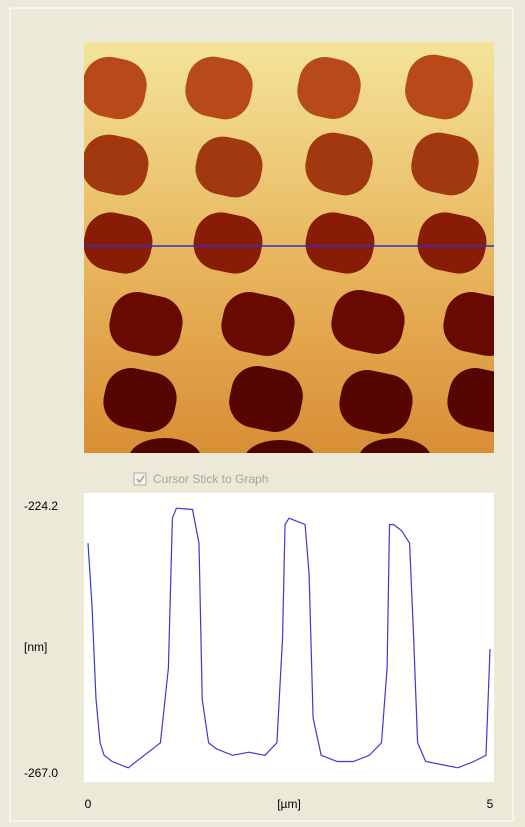  Describe the element at coordinates (35, 647) in the screenshot. I see `y-axis-label: [nm]` at that location.